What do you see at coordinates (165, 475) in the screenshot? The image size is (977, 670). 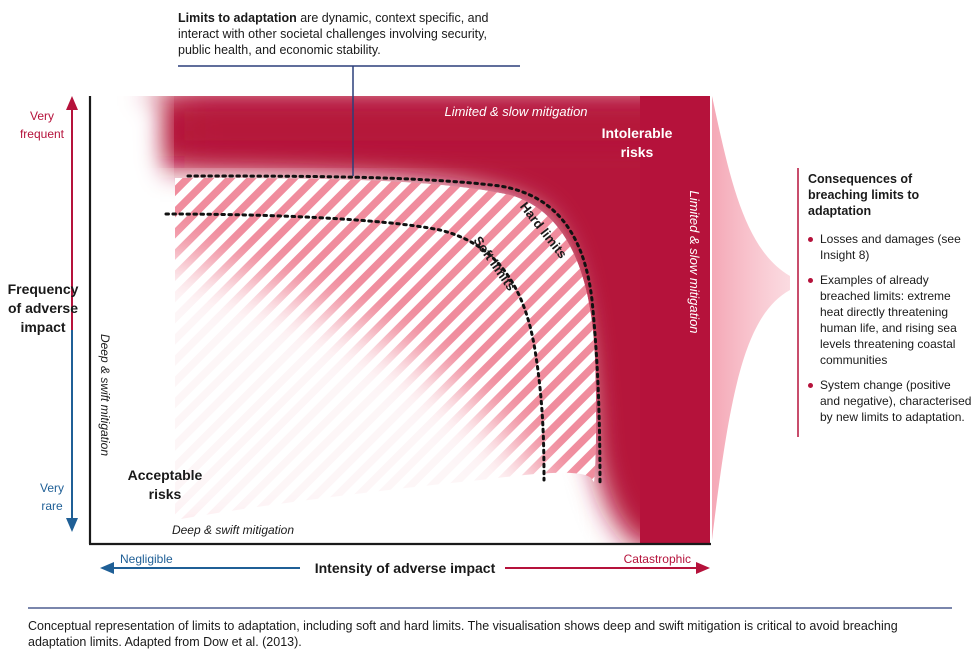 I see `acceptable-label-1: Acceptable` at bounding box center [165, 475].